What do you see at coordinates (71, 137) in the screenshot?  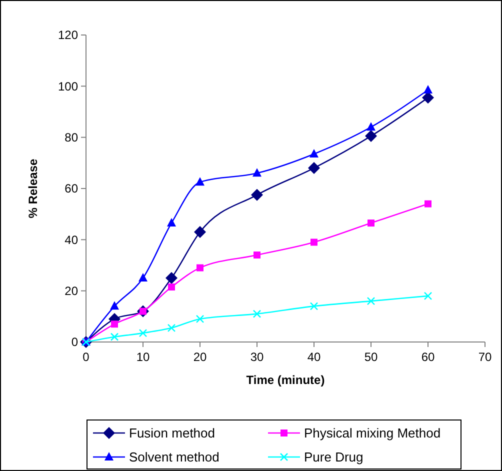 I see `y-tick-label: 80` at bounding box center [71, 137].